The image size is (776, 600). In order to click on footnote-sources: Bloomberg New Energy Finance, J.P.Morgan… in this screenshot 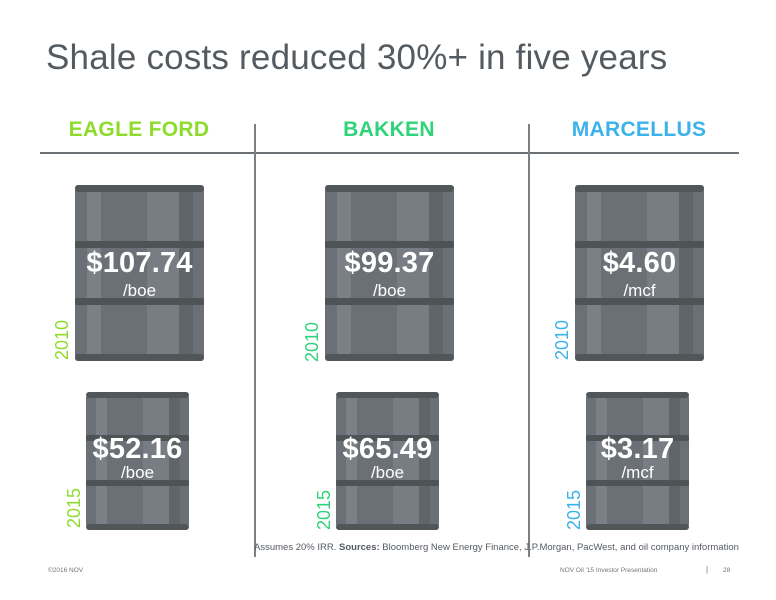, I will do `click(559, 547)`.